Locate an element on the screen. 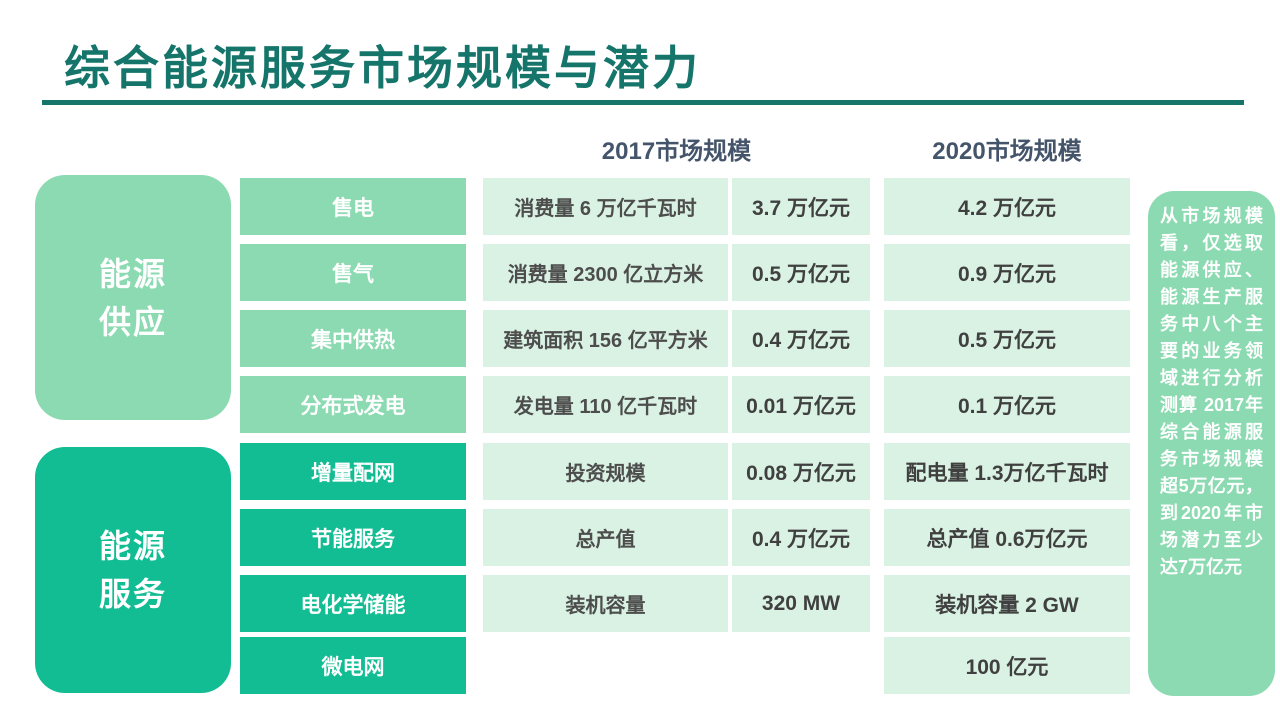 The width and height of the screenshot is (1280, 720). group-label-line: 服务 is located at coordinates (132, 594).